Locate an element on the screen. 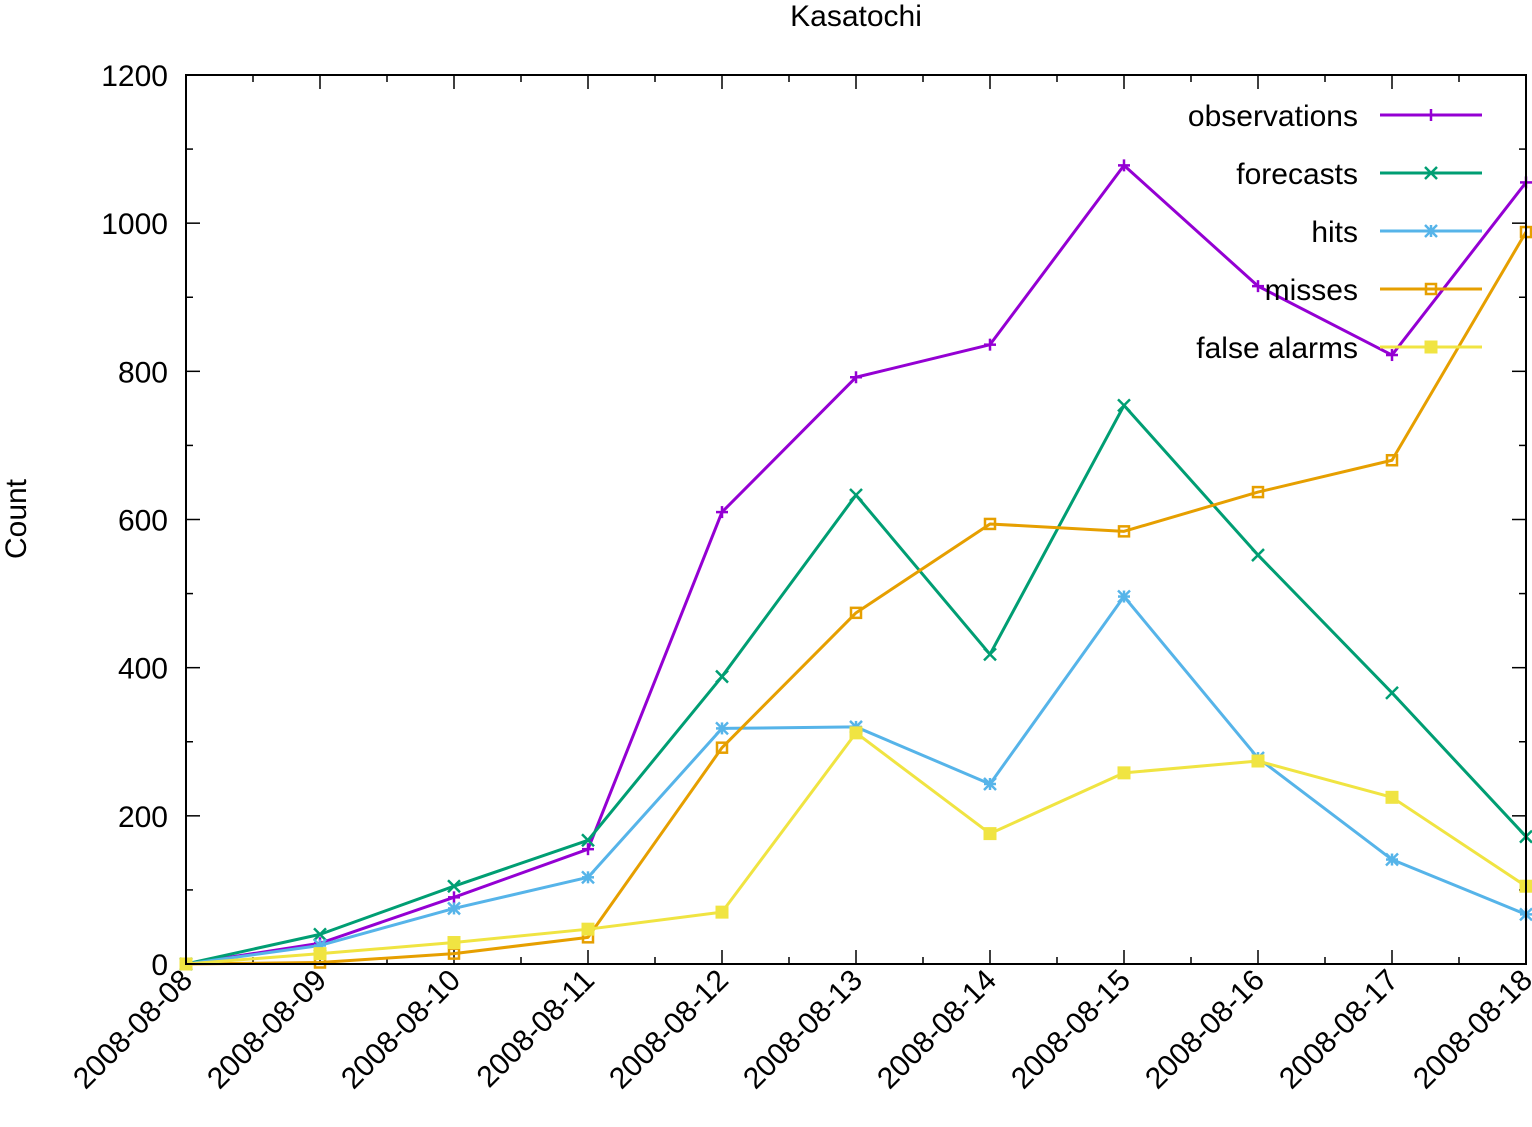 The image size is (1532, 1127). y-tick-label: 600 is located at coordinates (143, 521).